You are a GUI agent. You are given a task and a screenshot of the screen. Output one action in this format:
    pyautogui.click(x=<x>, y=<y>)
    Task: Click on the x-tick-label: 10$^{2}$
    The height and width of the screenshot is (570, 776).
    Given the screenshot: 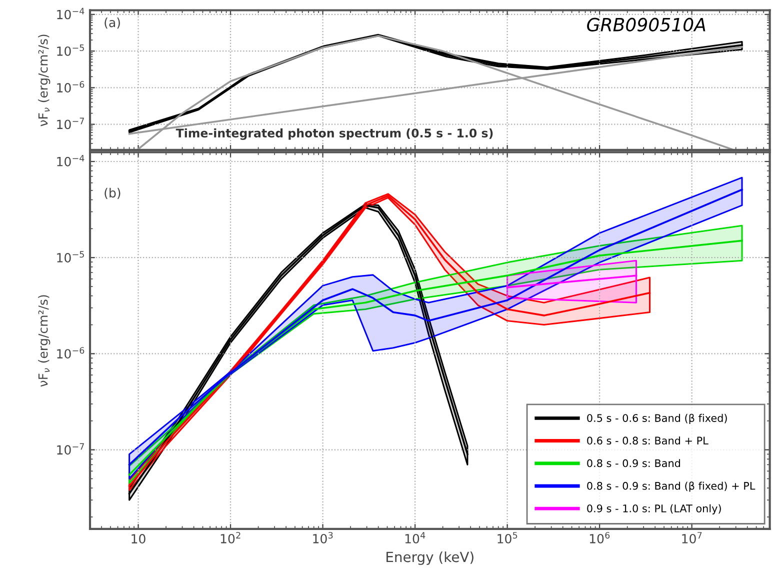 What is the action you would take?
    pyautogui.click(x=230, y=538)
    